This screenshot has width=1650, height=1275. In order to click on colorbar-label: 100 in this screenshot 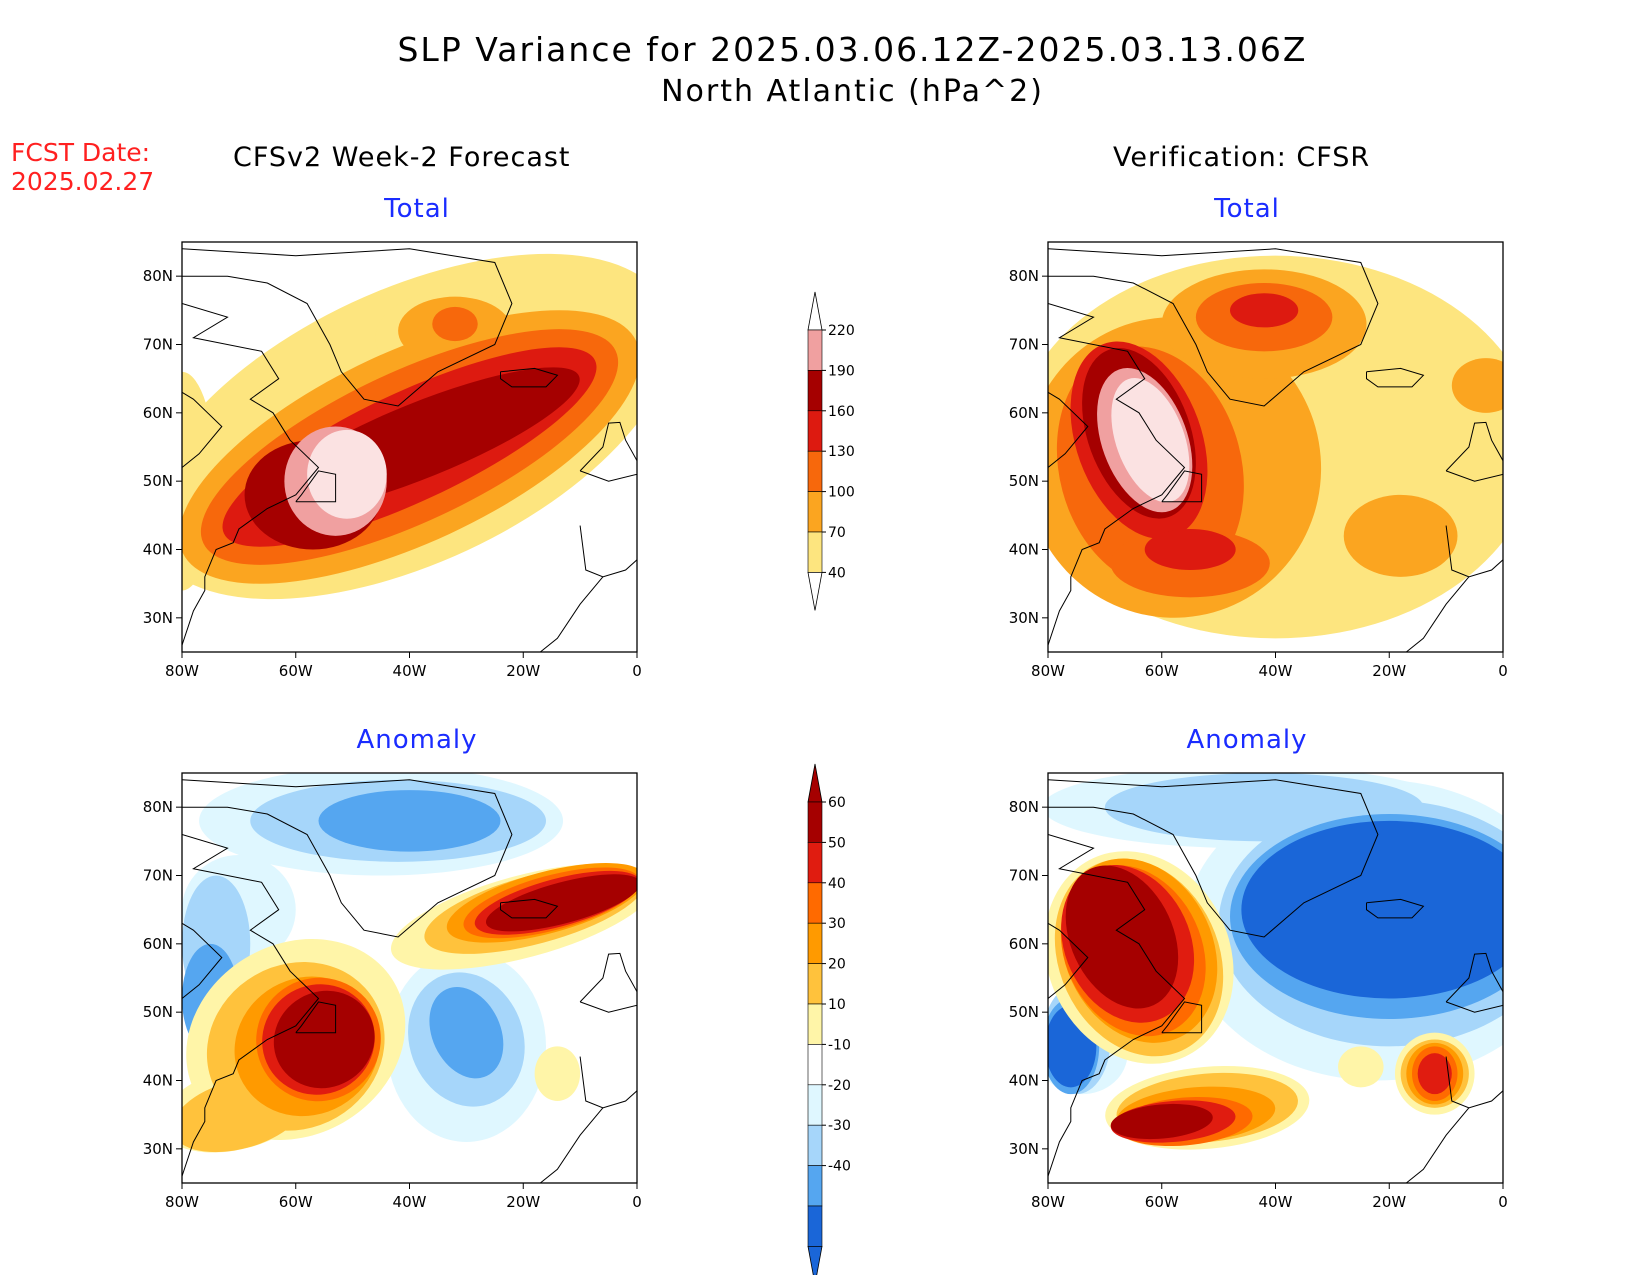, I will do `click(841, 493)`.